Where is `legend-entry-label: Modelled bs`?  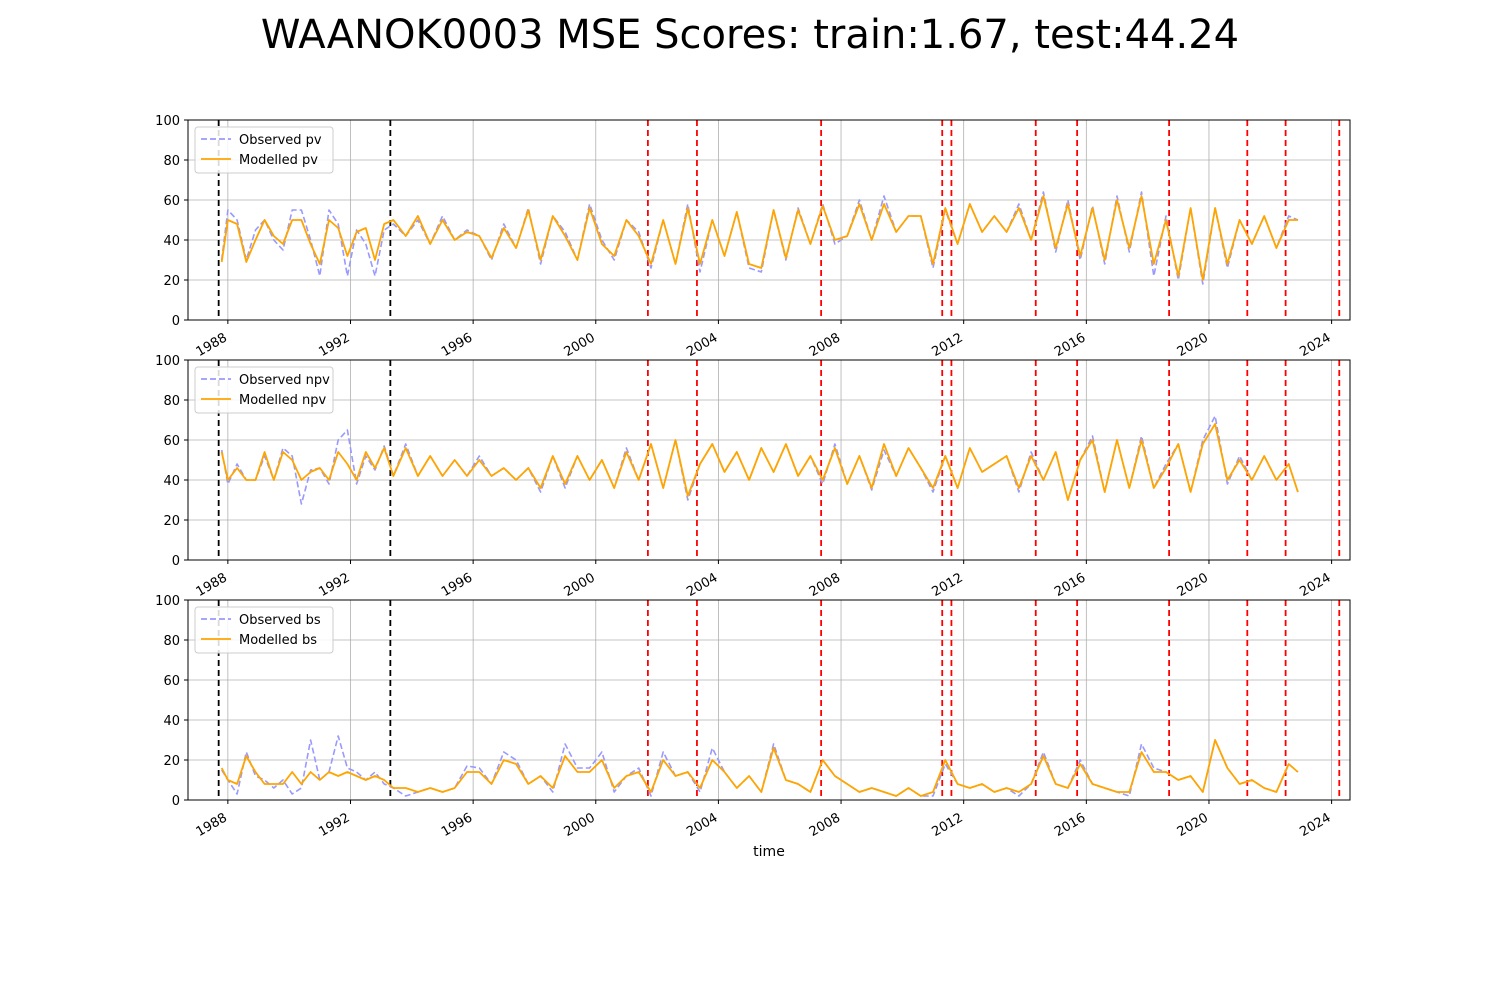
legend-entry-label: Modelled bs is located at coordinates (278, 640).